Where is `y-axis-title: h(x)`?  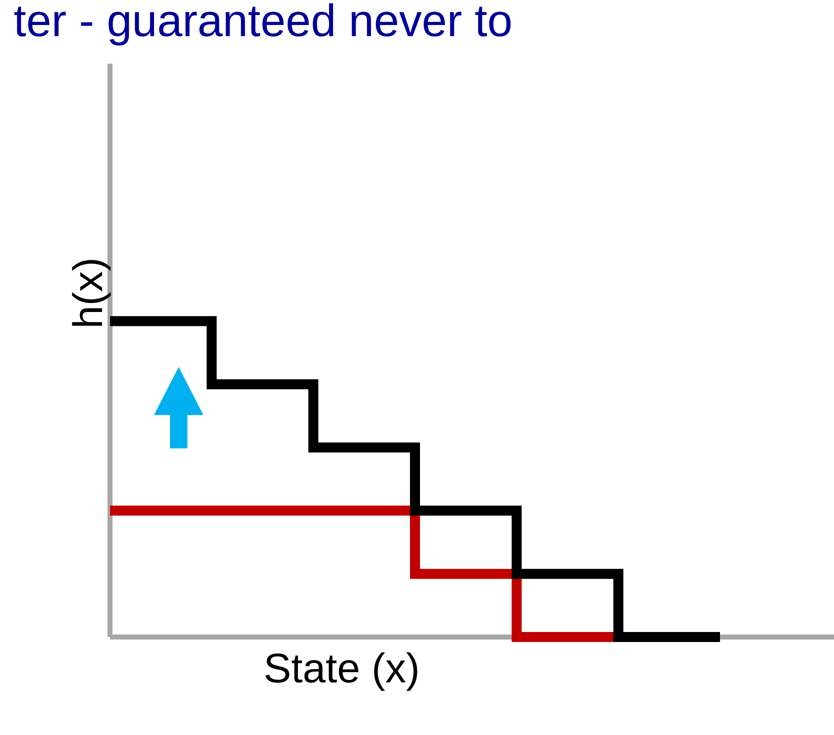
y-axis-title: h(x) is located at coordinates (91, 293).